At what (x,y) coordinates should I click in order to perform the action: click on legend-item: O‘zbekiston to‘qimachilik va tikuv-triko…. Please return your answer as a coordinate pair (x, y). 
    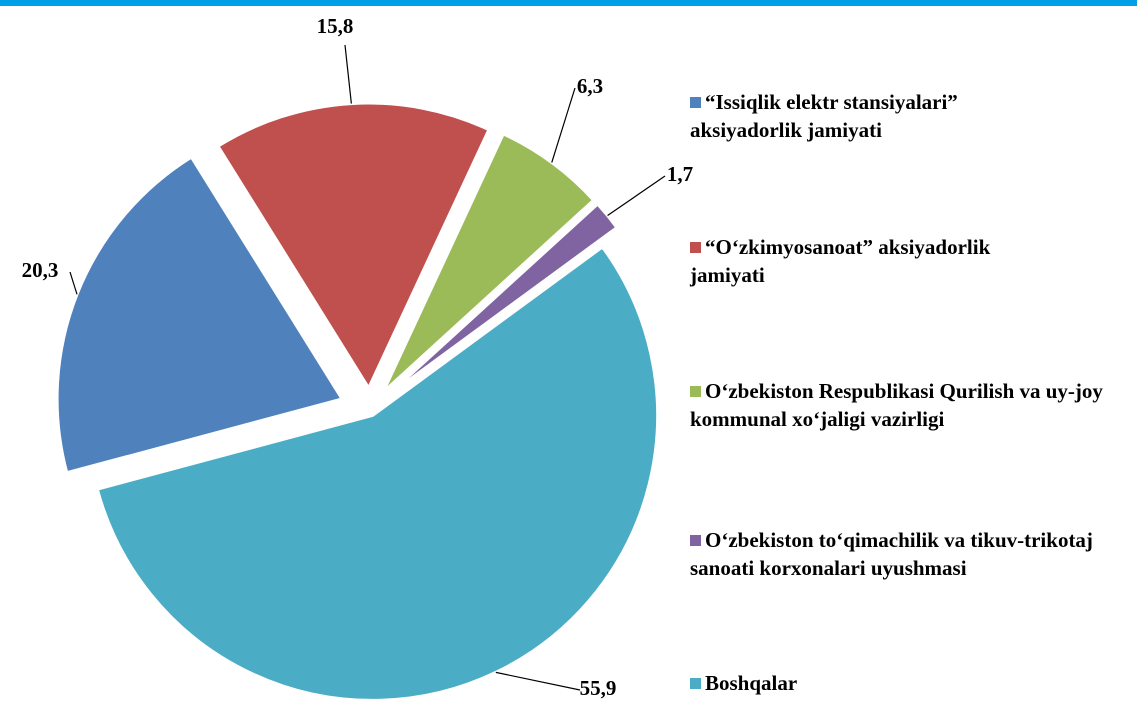
    Looking at the image, I should click on (910, 554).